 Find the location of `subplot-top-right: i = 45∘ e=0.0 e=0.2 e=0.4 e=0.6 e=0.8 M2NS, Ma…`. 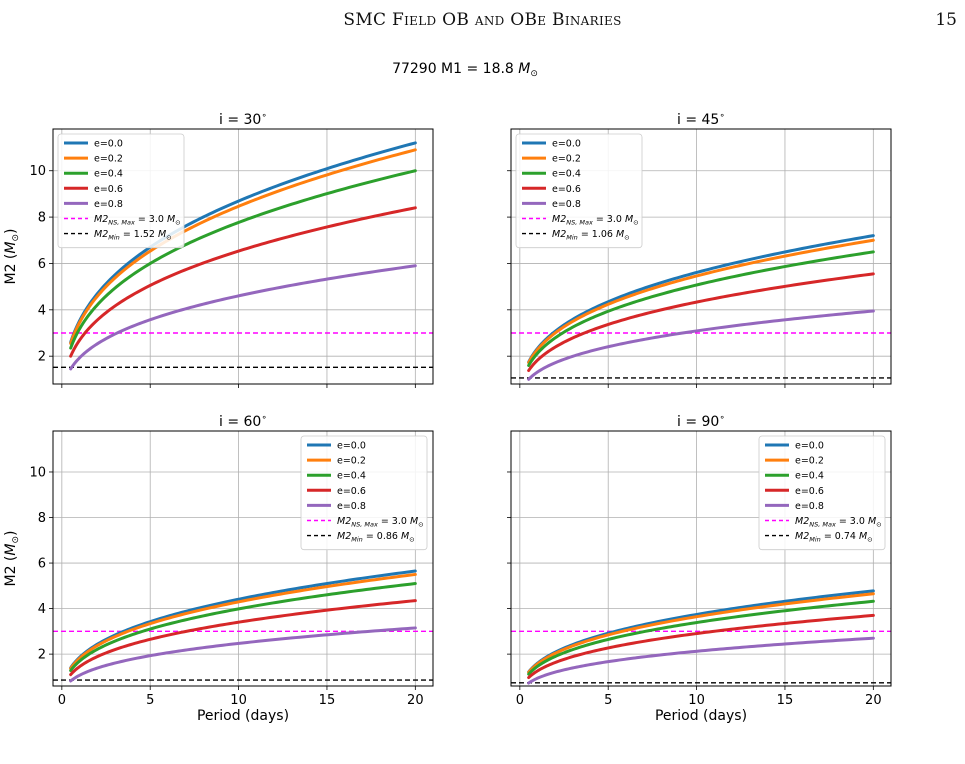

subplot-top-right: i = 45∘ e=0.0 e=0.2 e=0.4 e=0.6 e=0.8 M2NS, Ma… is located at coordinates (699, 249).